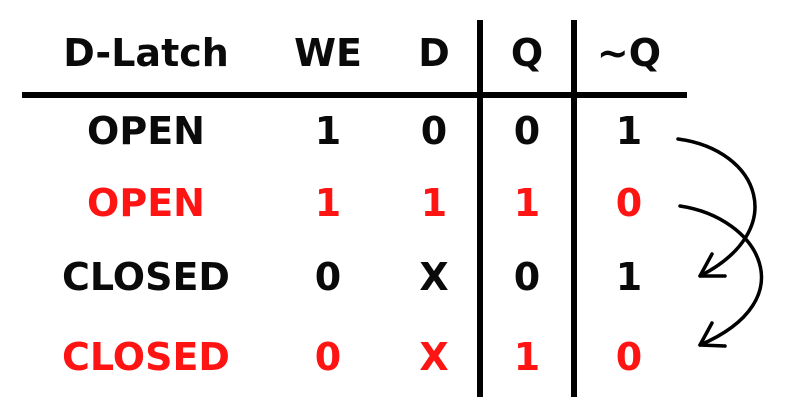 The height and width of the screenshot is (415, 805). What do you see at coordinates (434, 53) in the screenshot?
I see `header-d: D` at bounding box center [434, 53].